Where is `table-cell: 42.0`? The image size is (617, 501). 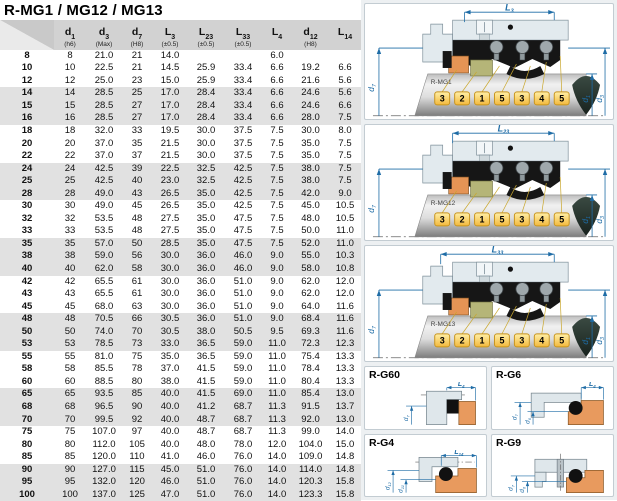
table-cell: 42.0 is located at coordinates (310, 193).